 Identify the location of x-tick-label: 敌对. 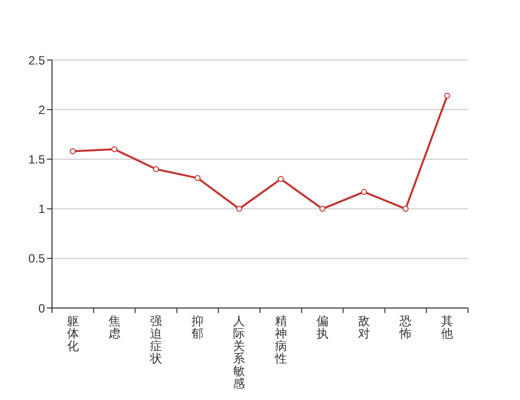
(364, 327).